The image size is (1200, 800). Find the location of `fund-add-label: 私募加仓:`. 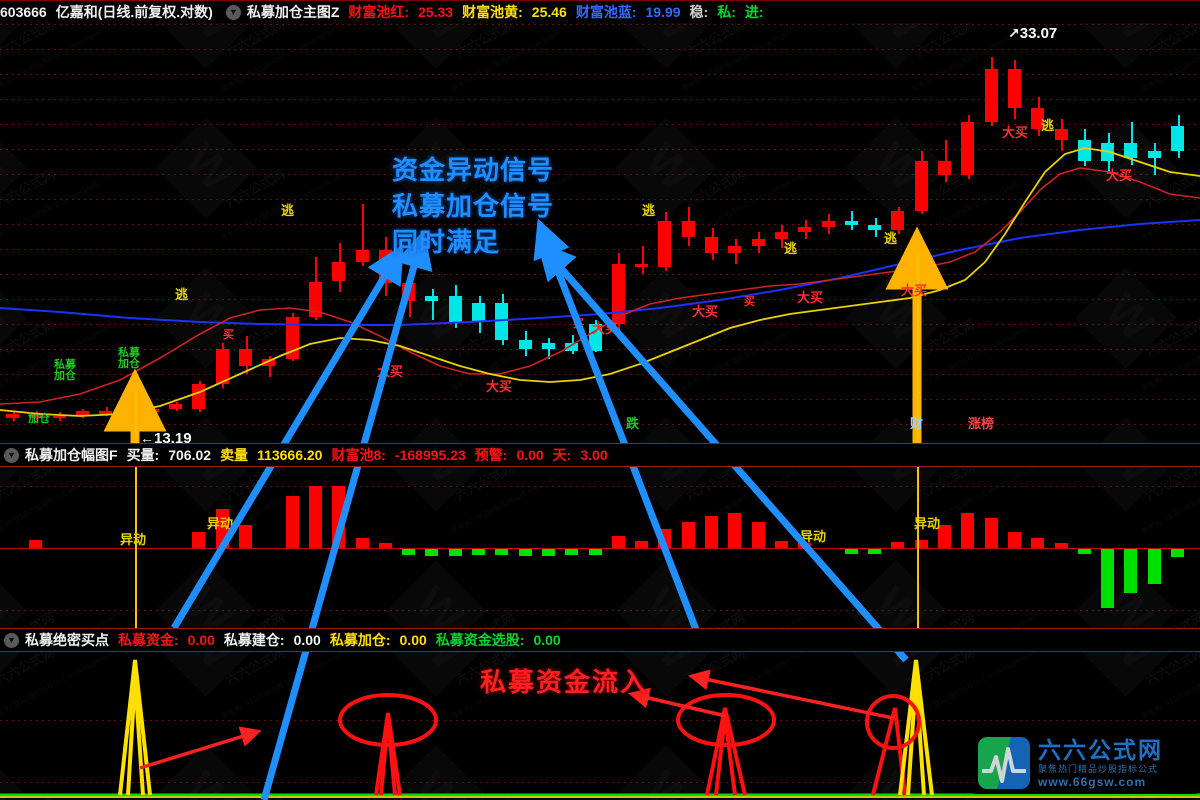

fund-add-label: 私募加仓: is located at coordinates (360, 640).